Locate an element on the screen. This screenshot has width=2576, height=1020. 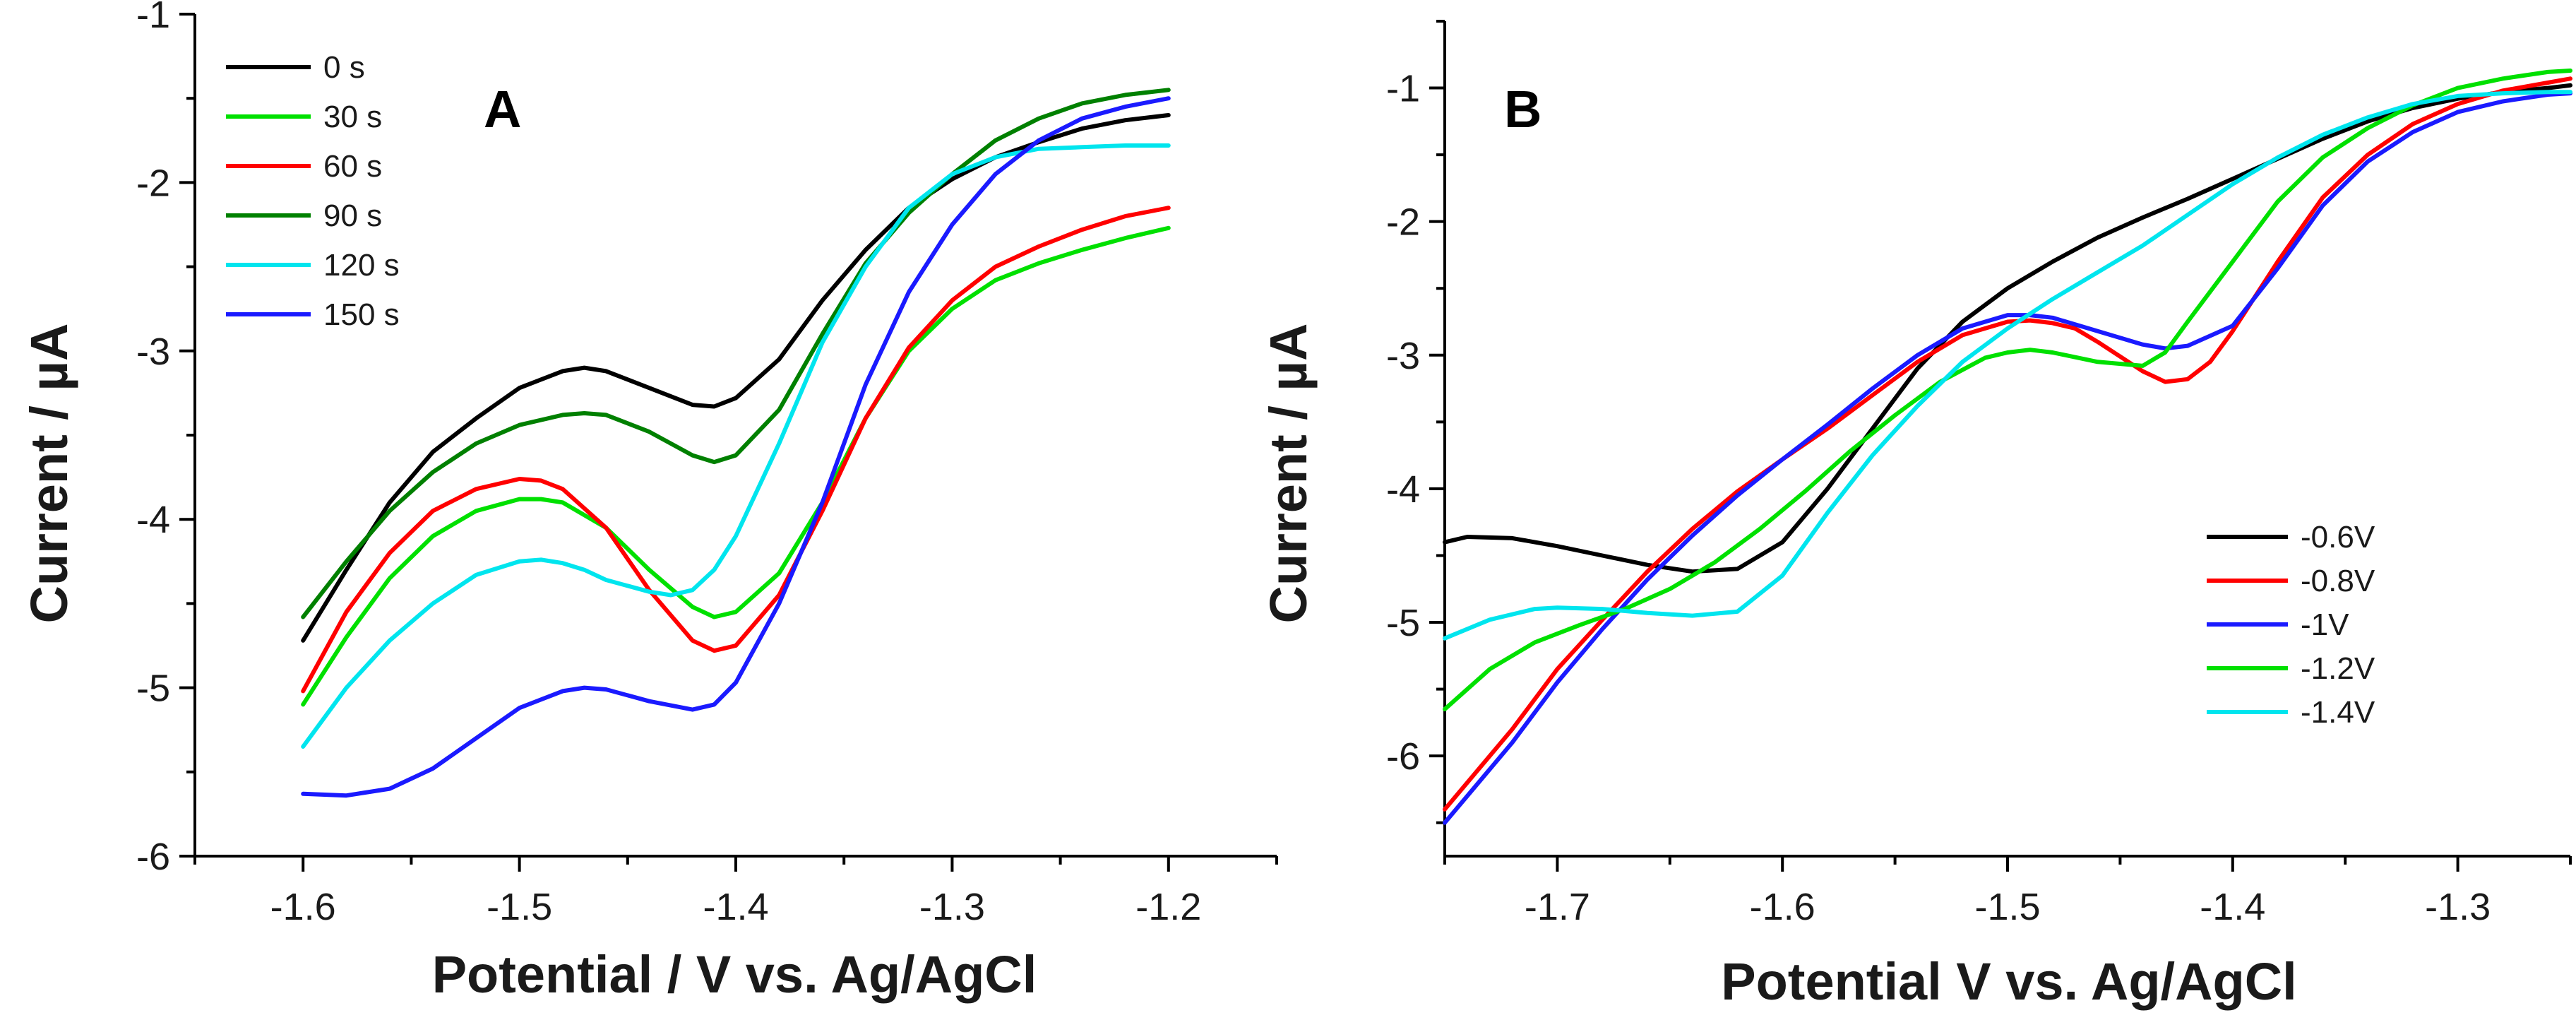
panel-b-y-tick-label: -4 is located at coordinates (1403, 490).